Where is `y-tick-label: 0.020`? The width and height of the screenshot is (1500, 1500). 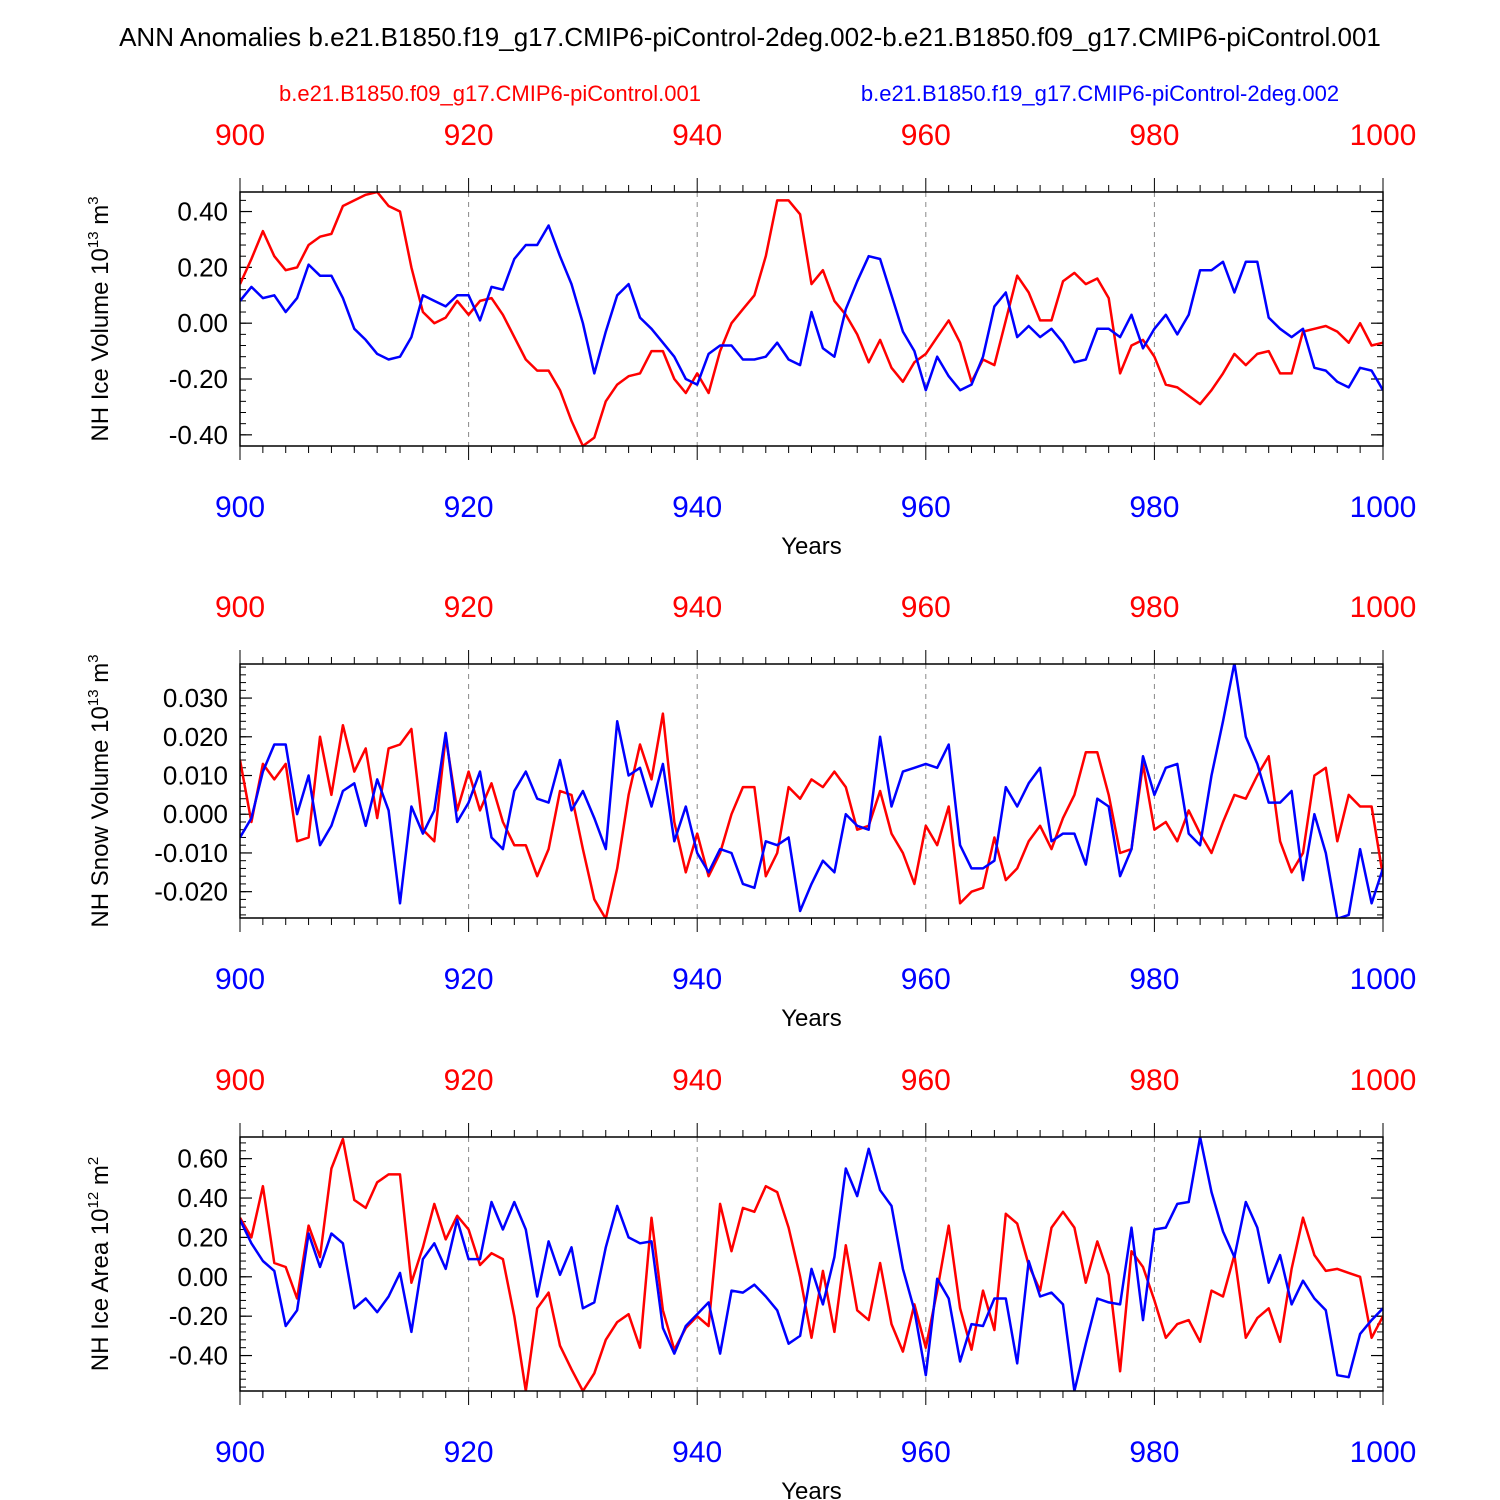 y-tick-label: 0.020 is located at coordinates (195, 737).